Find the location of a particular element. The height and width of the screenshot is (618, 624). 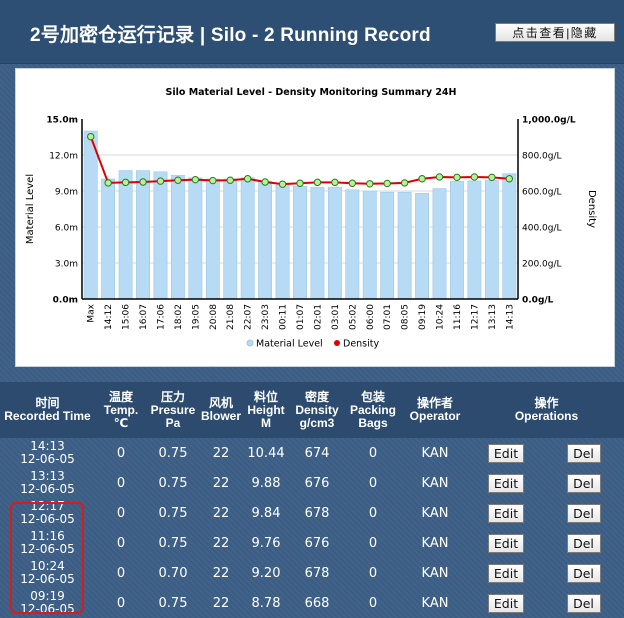

x-tick-label: 14:13 is located at coordinates (510, 317).